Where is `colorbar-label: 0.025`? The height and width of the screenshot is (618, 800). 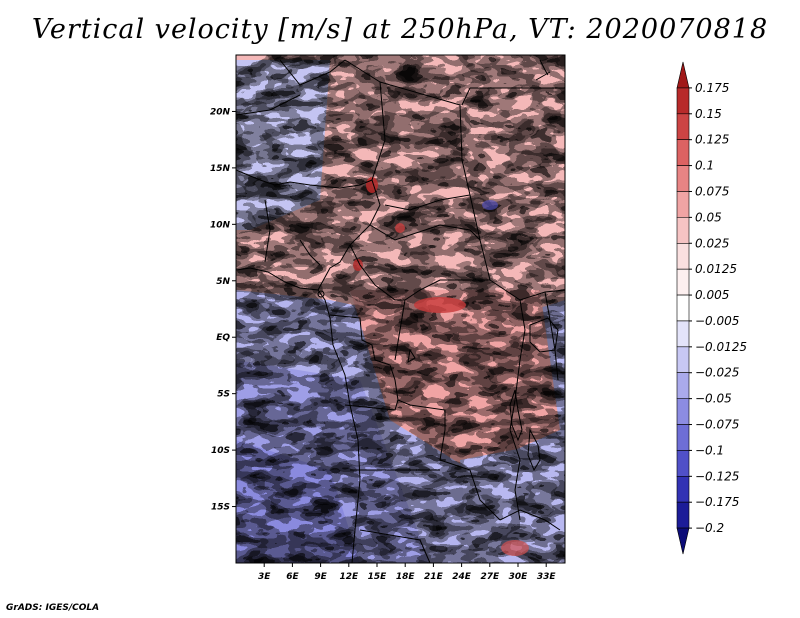
colorbar-label: 0.025 is located at coordinates (712, 243).